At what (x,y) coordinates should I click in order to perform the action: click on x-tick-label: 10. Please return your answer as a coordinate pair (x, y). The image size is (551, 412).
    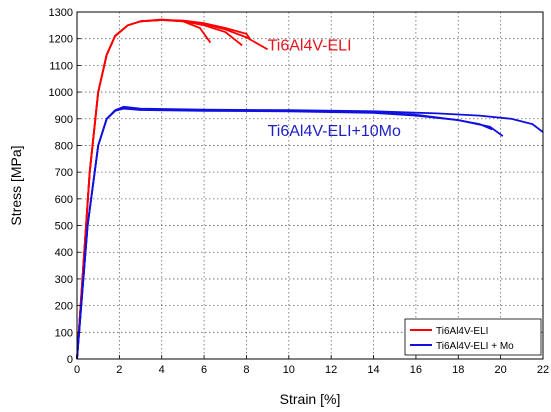
    Looking at the image, I should click on (289, 370).